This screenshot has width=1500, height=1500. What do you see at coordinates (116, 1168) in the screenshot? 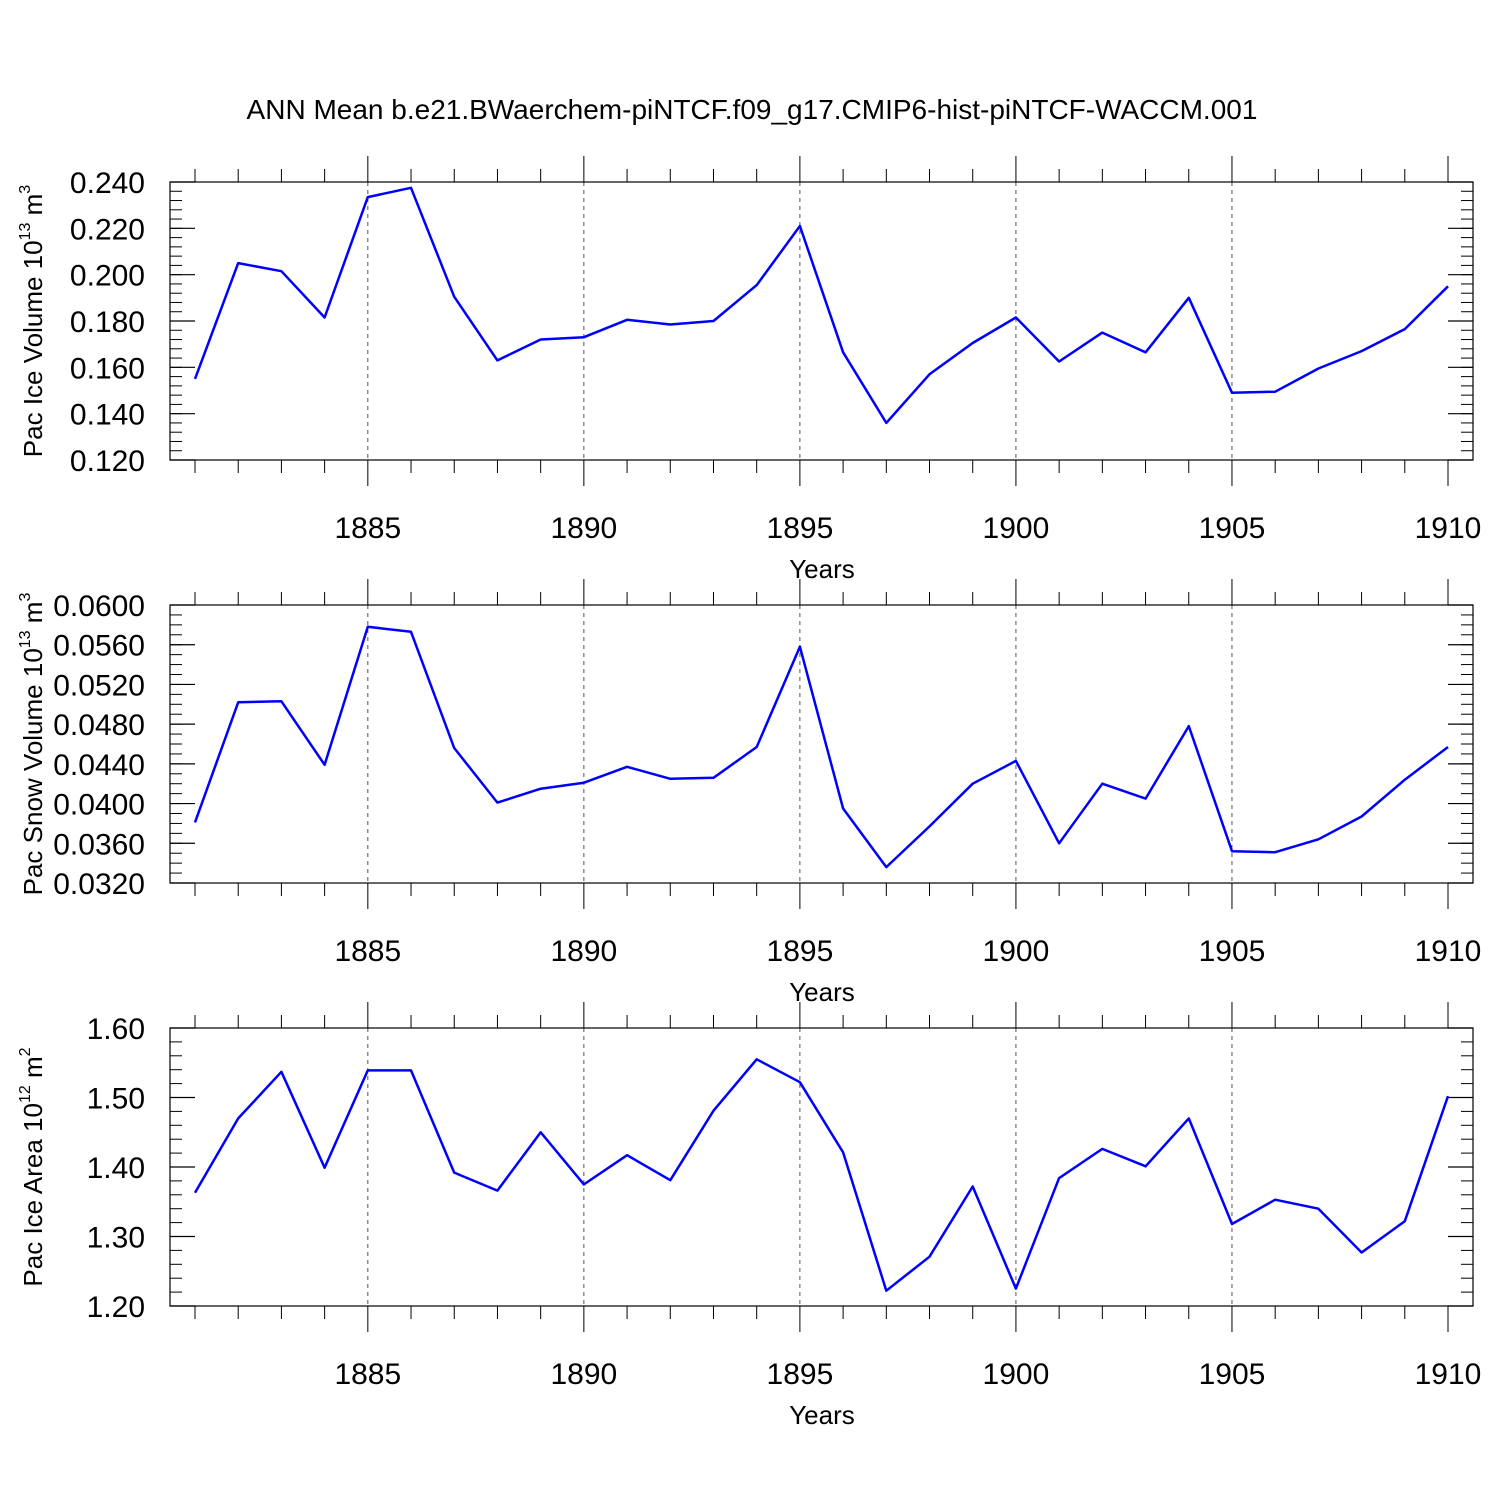
I see `y-tick-label: 1.40` at bounding box center [116, 1168].